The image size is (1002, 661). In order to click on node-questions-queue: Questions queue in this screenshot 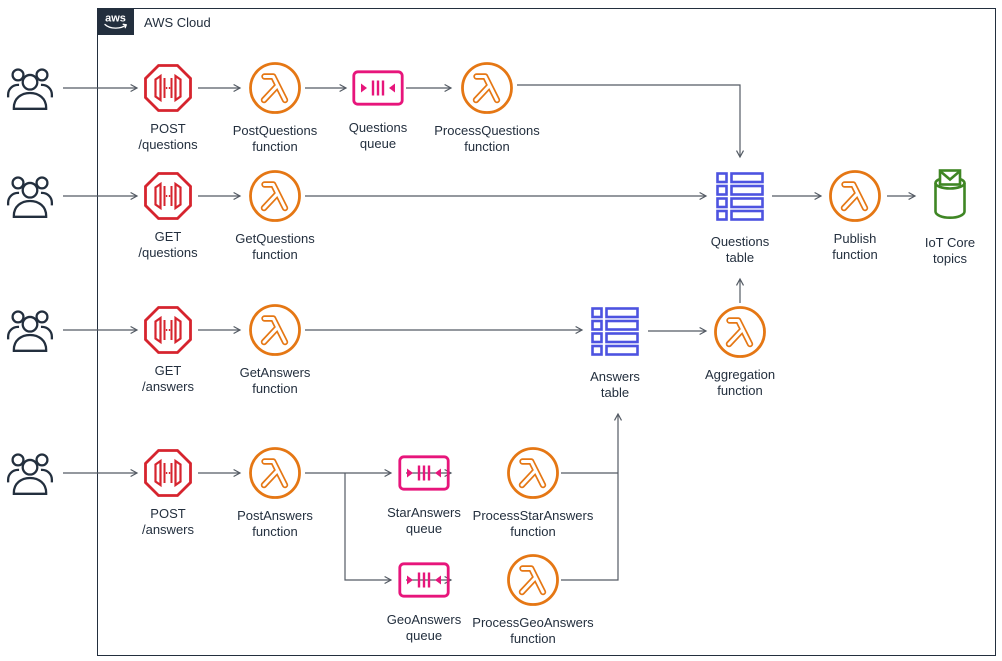, I will do `click(378, 110)`.